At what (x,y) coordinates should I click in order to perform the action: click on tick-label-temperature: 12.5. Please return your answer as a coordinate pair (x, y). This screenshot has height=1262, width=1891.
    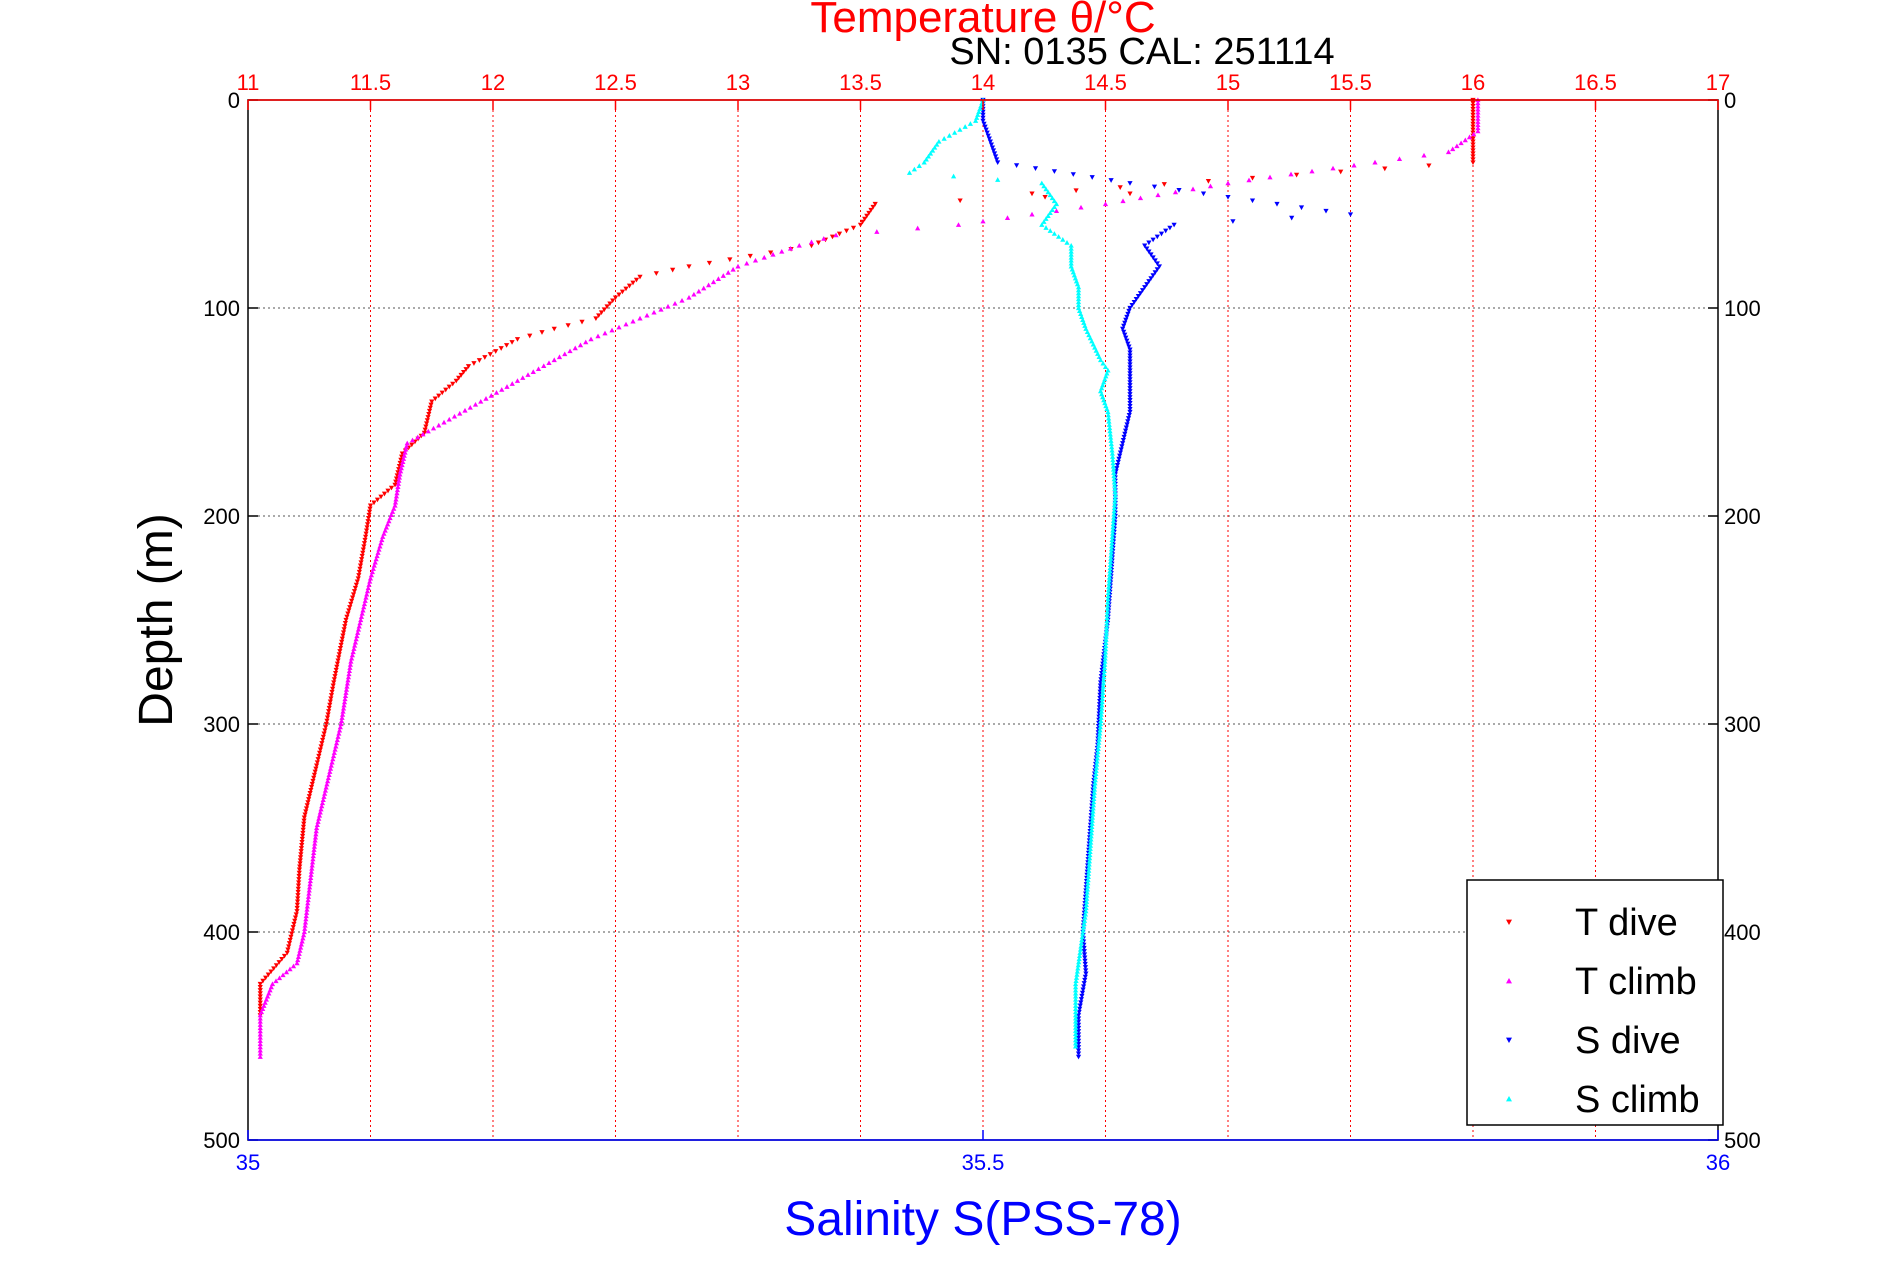
    Looking at the image, I should click on (615, 82).